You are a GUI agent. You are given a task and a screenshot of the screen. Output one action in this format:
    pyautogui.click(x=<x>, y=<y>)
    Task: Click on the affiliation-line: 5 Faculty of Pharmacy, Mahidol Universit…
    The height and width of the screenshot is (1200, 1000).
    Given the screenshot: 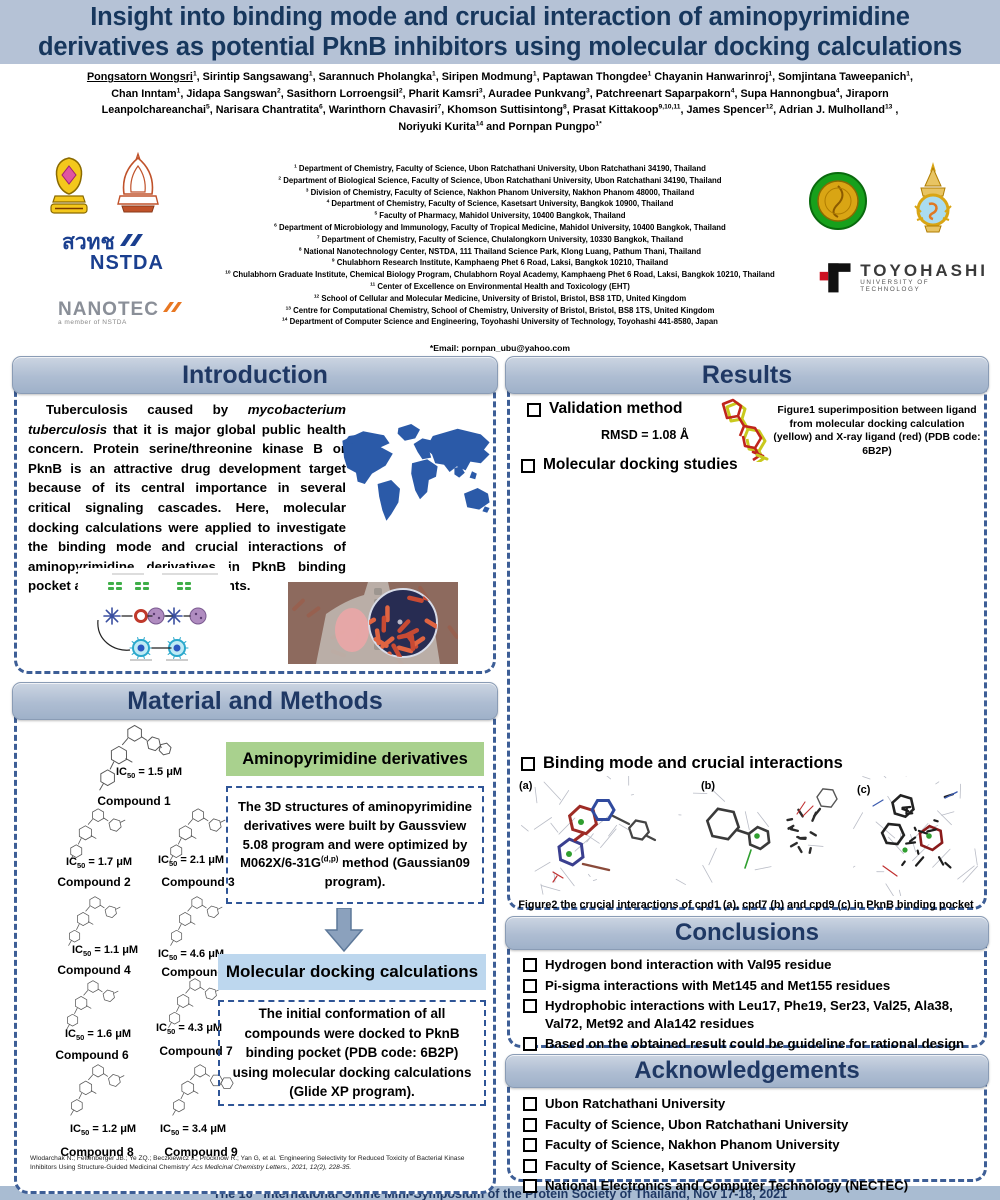 What is the action you would take?
    pyautogui.click(x=500, y=216)
    